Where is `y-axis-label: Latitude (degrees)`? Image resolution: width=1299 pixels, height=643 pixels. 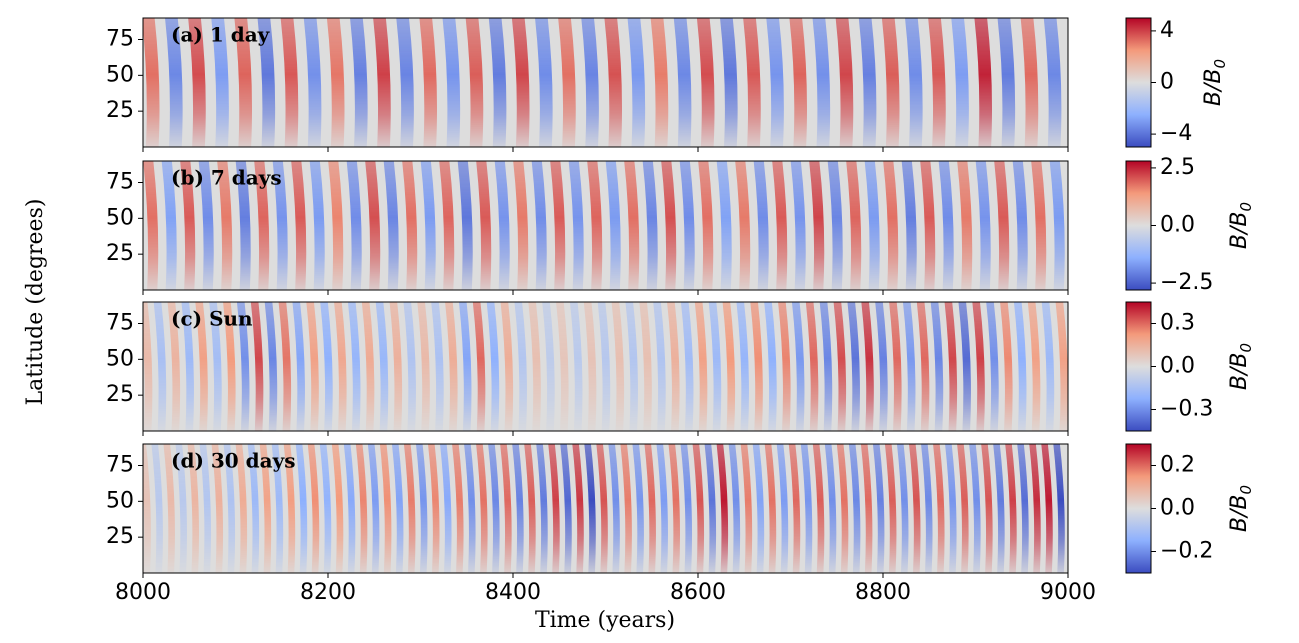
y-axis-label: Latitude (degrees) is located at coordinates (35, 302).